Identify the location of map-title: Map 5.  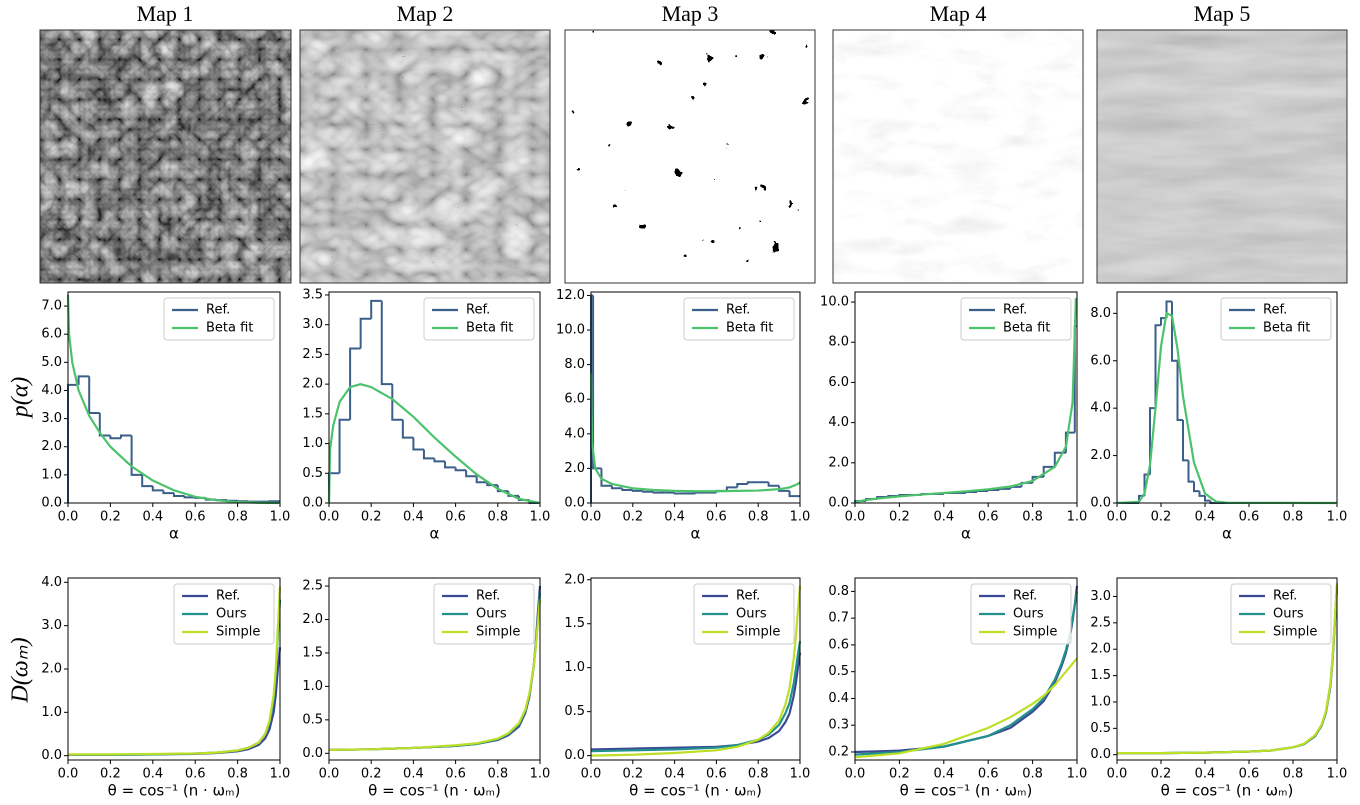
(1222, 13).